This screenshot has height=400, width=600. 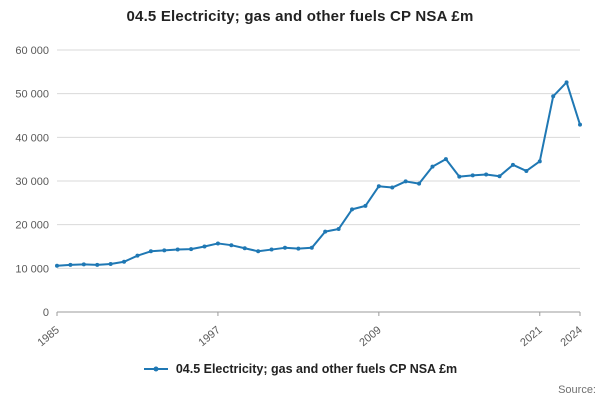 What do you see at coordinates (32, 226) in the screenshot?
I see `svg-text: 20 000` at bounding box center [32, 226].